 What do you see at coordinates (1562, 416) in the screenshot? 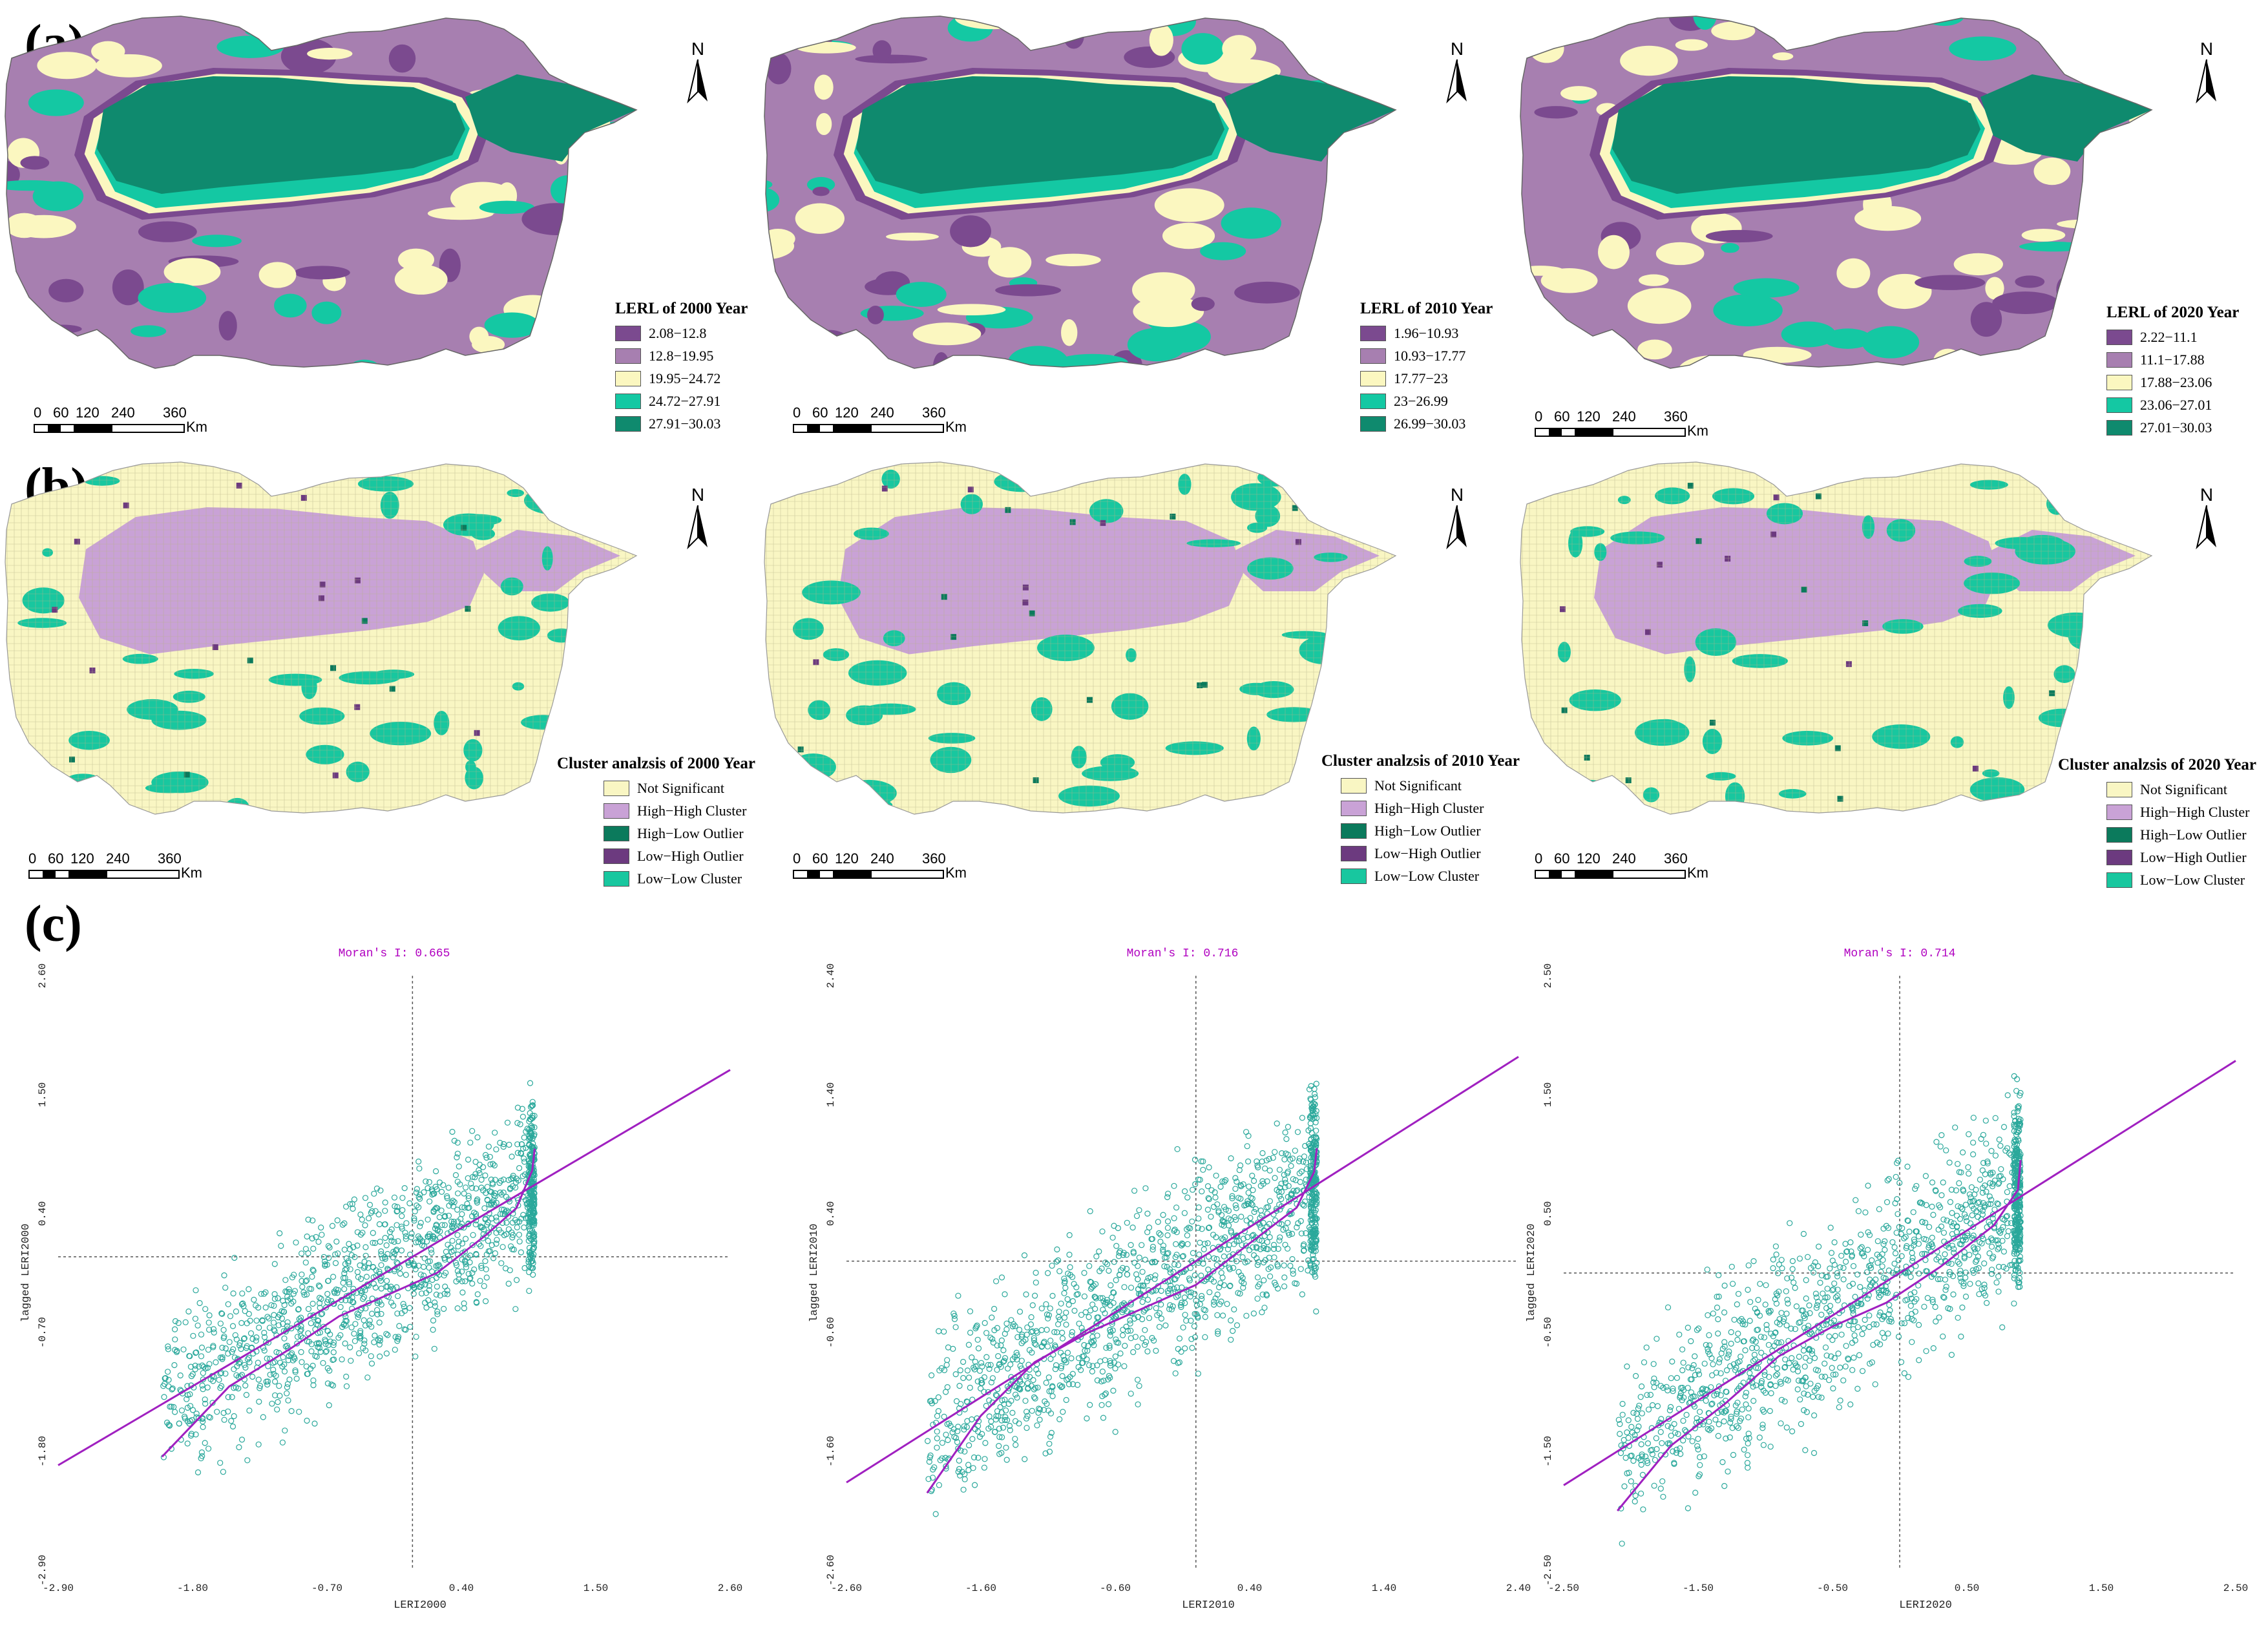
I see `scale-tick: 60` at bounding box center [1562, 416].